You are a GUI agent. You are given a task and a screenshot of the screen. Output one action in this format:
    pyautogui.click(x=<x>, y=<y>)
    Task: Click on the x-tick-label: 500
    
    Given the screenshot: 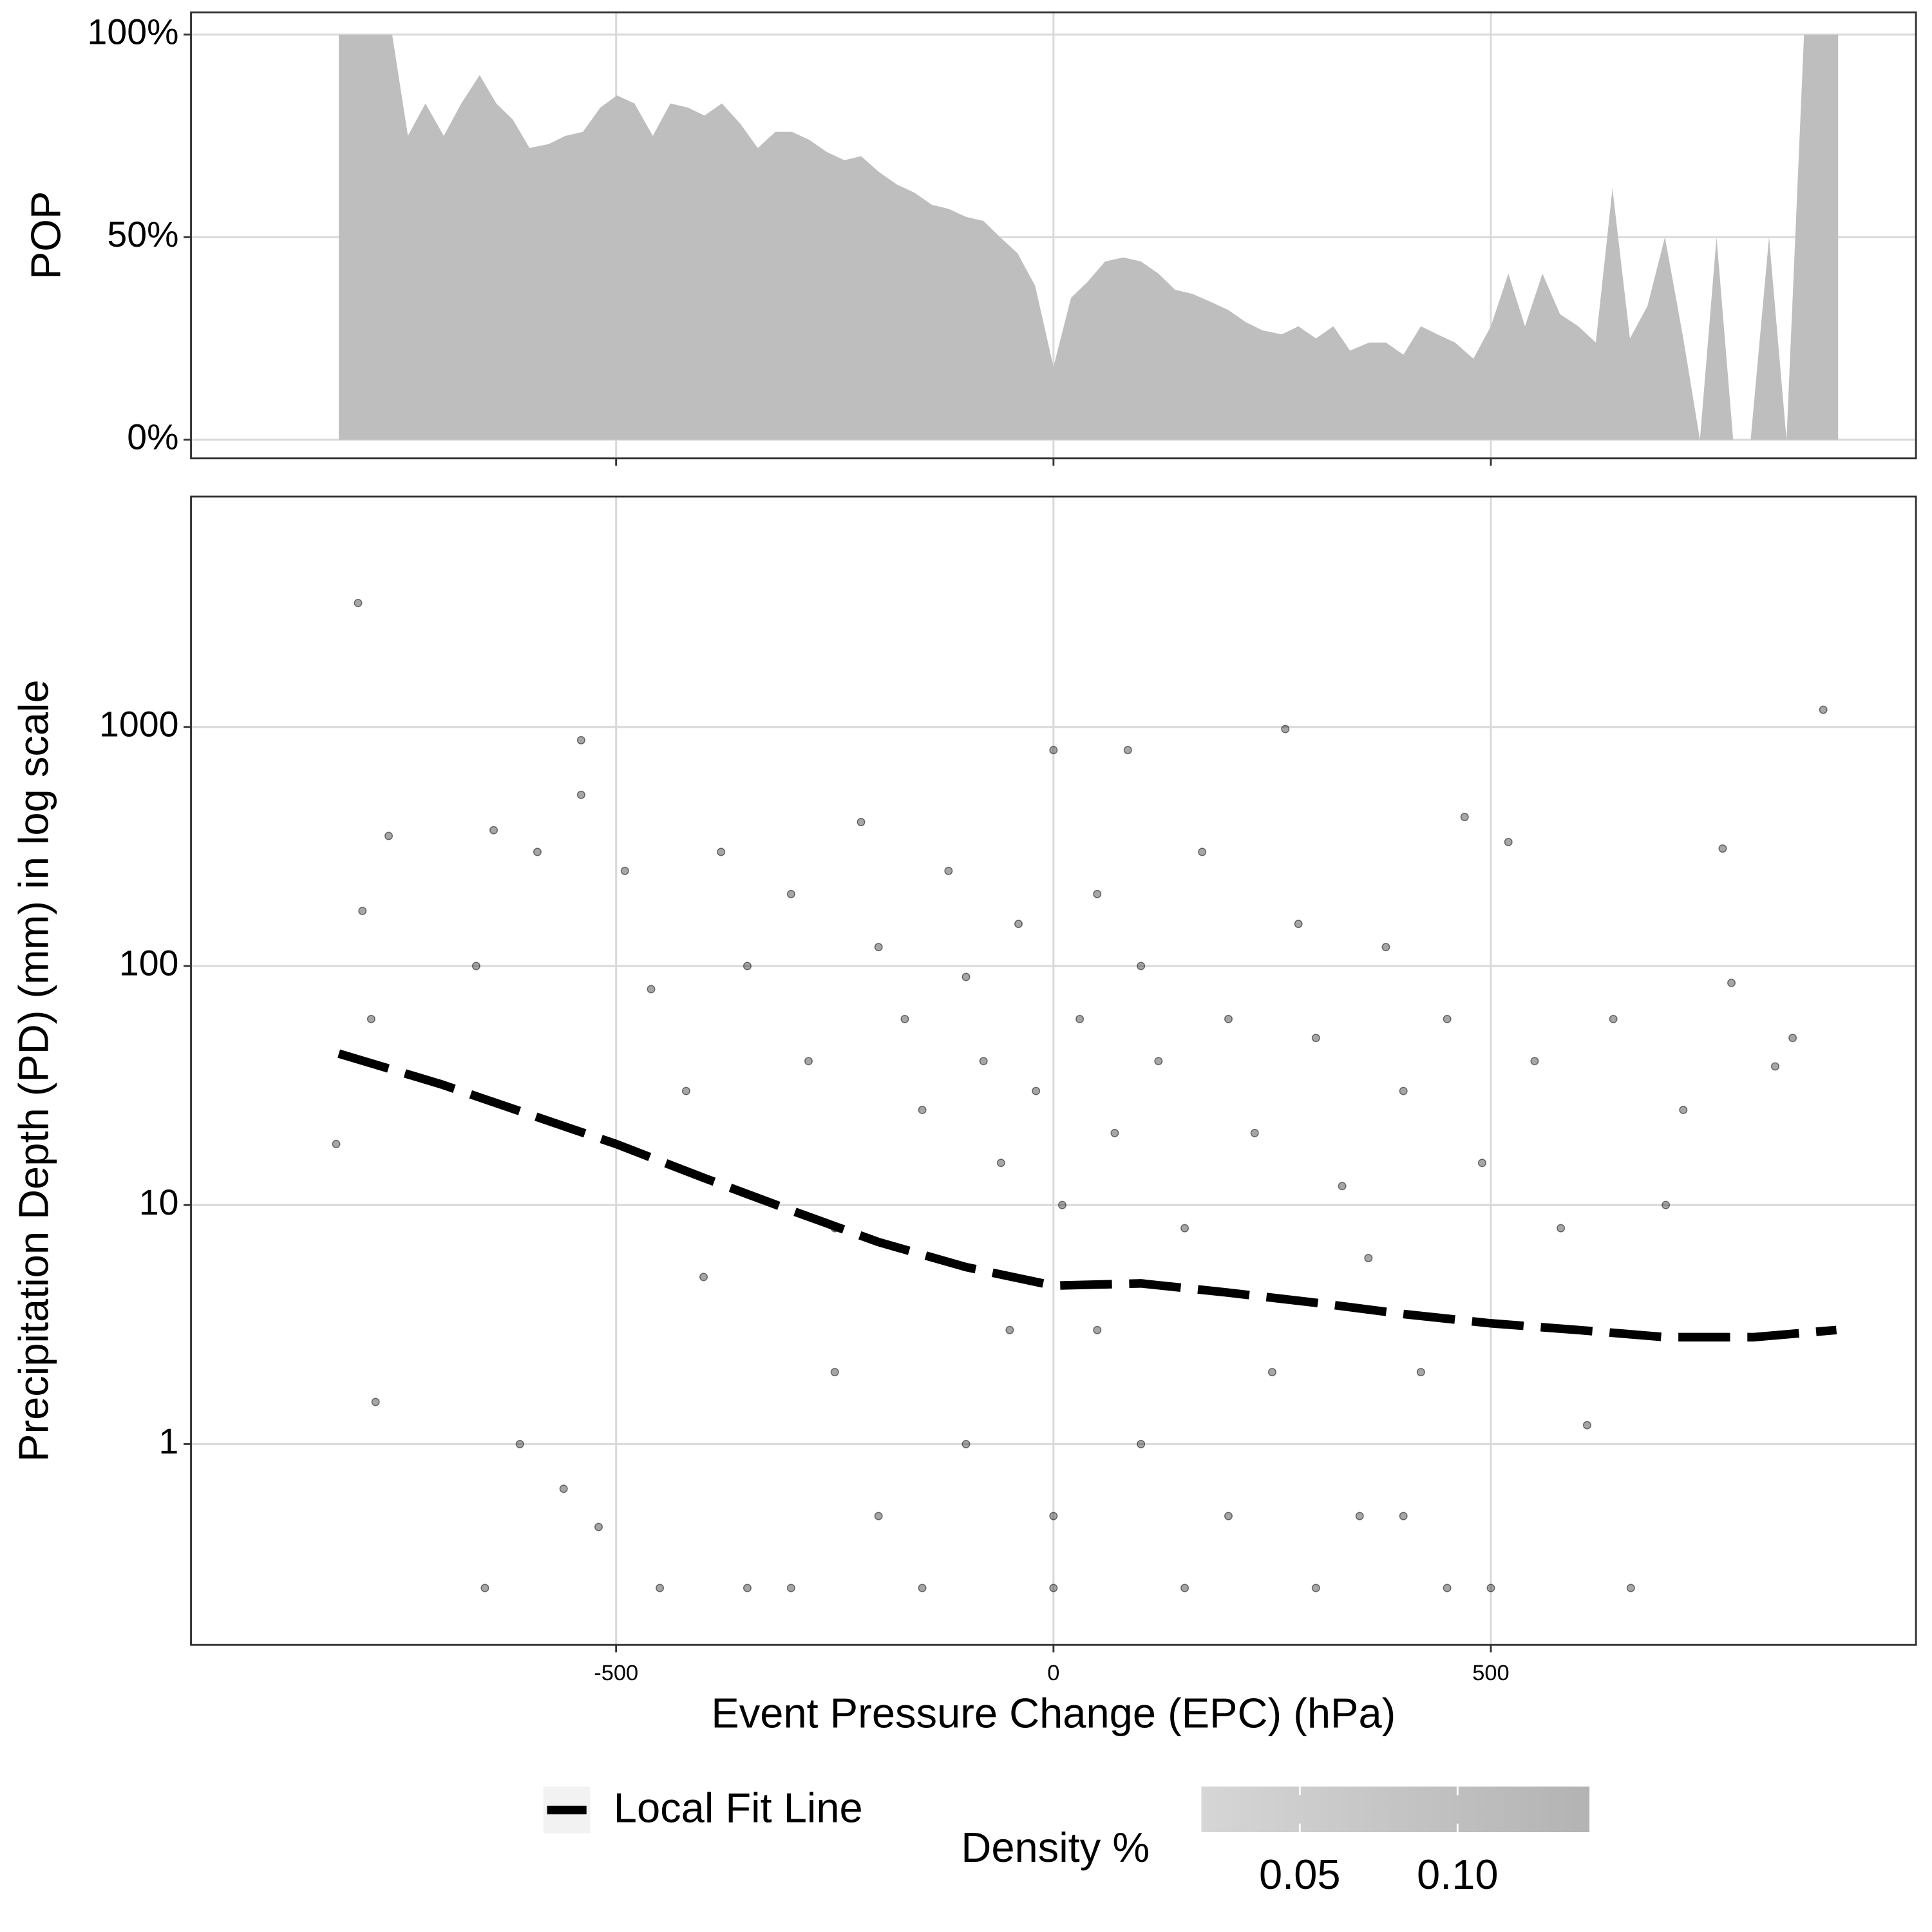 What is the action you would take?
    pyautogui.click(x=1490, y=1673)
    